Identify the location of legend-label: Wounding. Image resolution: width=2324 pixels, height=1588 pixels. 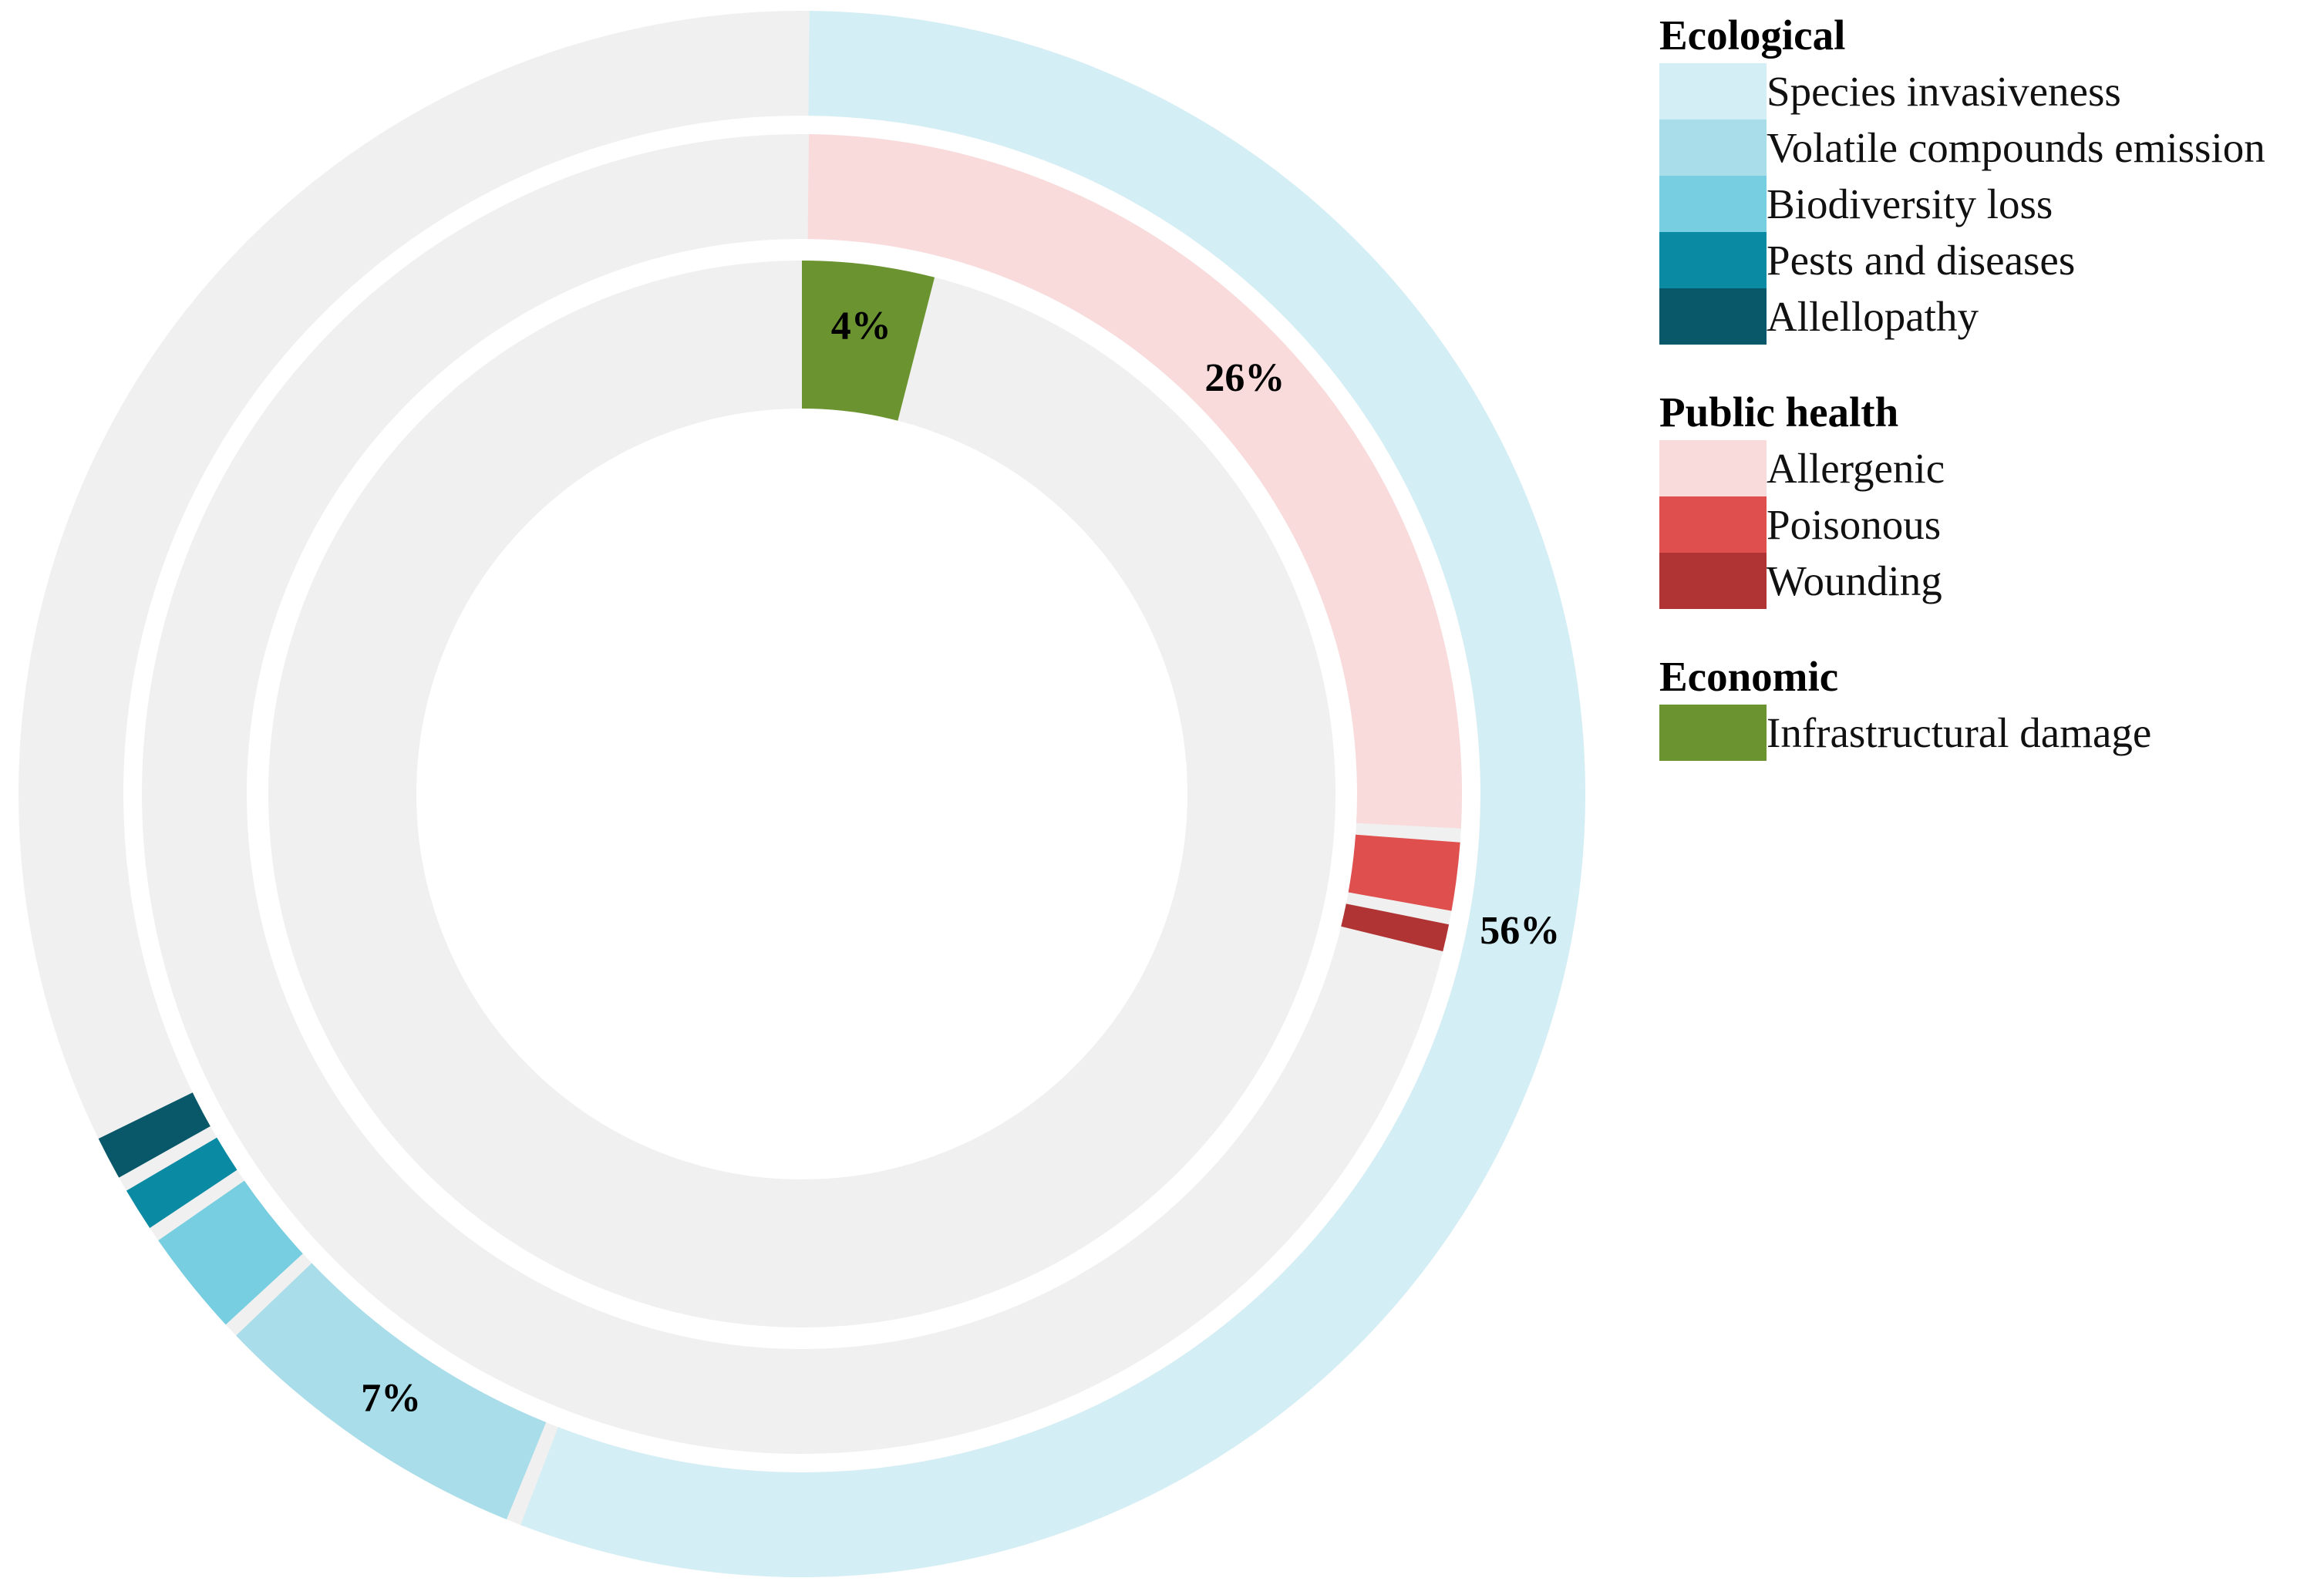
(1854, 580).